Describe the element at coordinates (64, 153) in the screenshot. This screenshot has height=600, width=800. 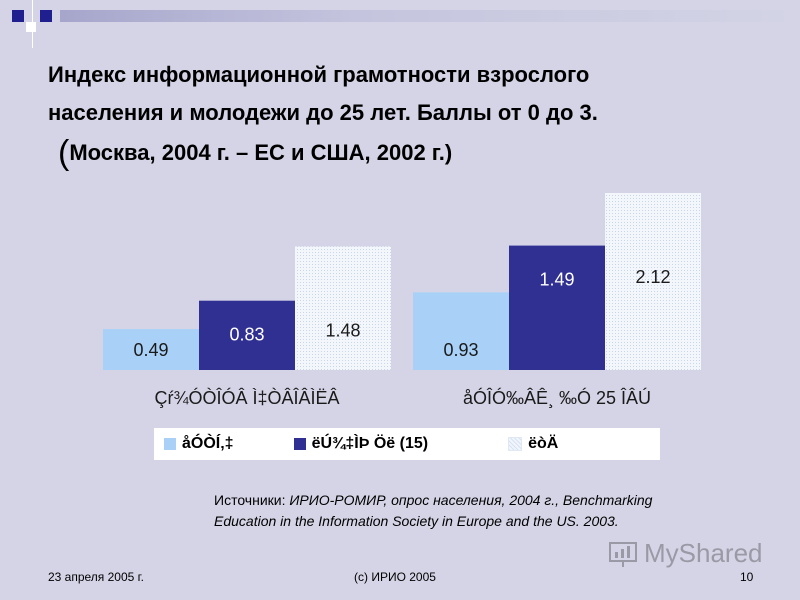
I see `subtitle-paren: (` at that location.